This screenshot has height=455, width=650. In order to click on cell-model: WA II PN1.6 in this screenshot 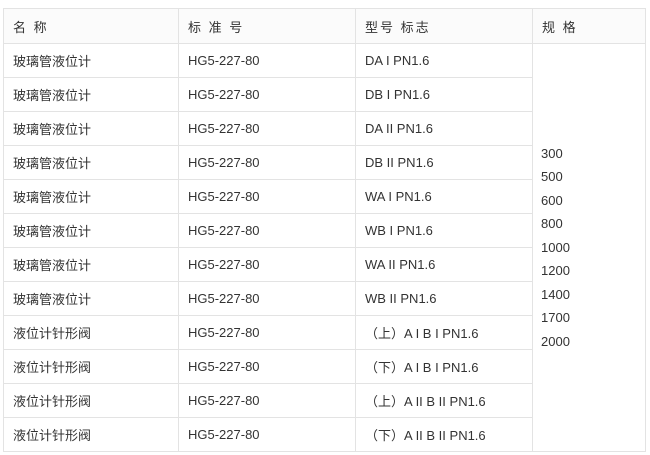, I will do `click(444, 264)`.